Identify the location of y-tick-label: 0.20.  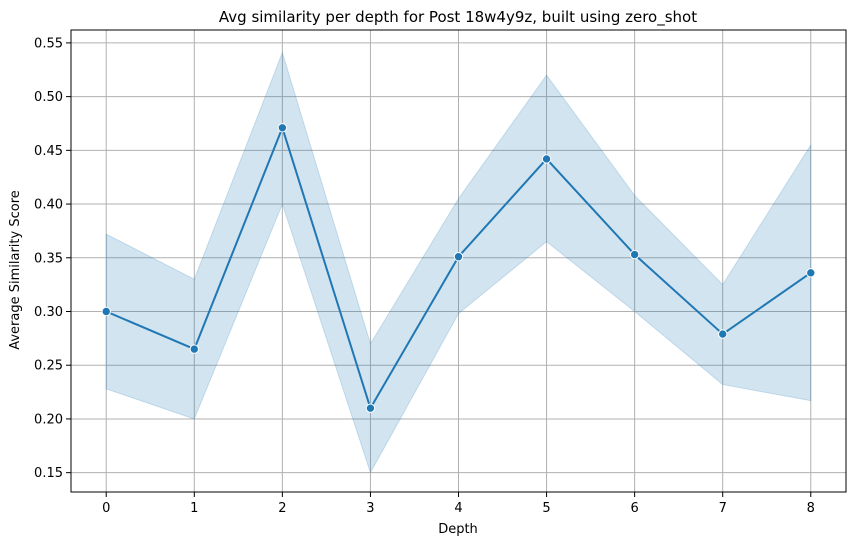
(48, 419).